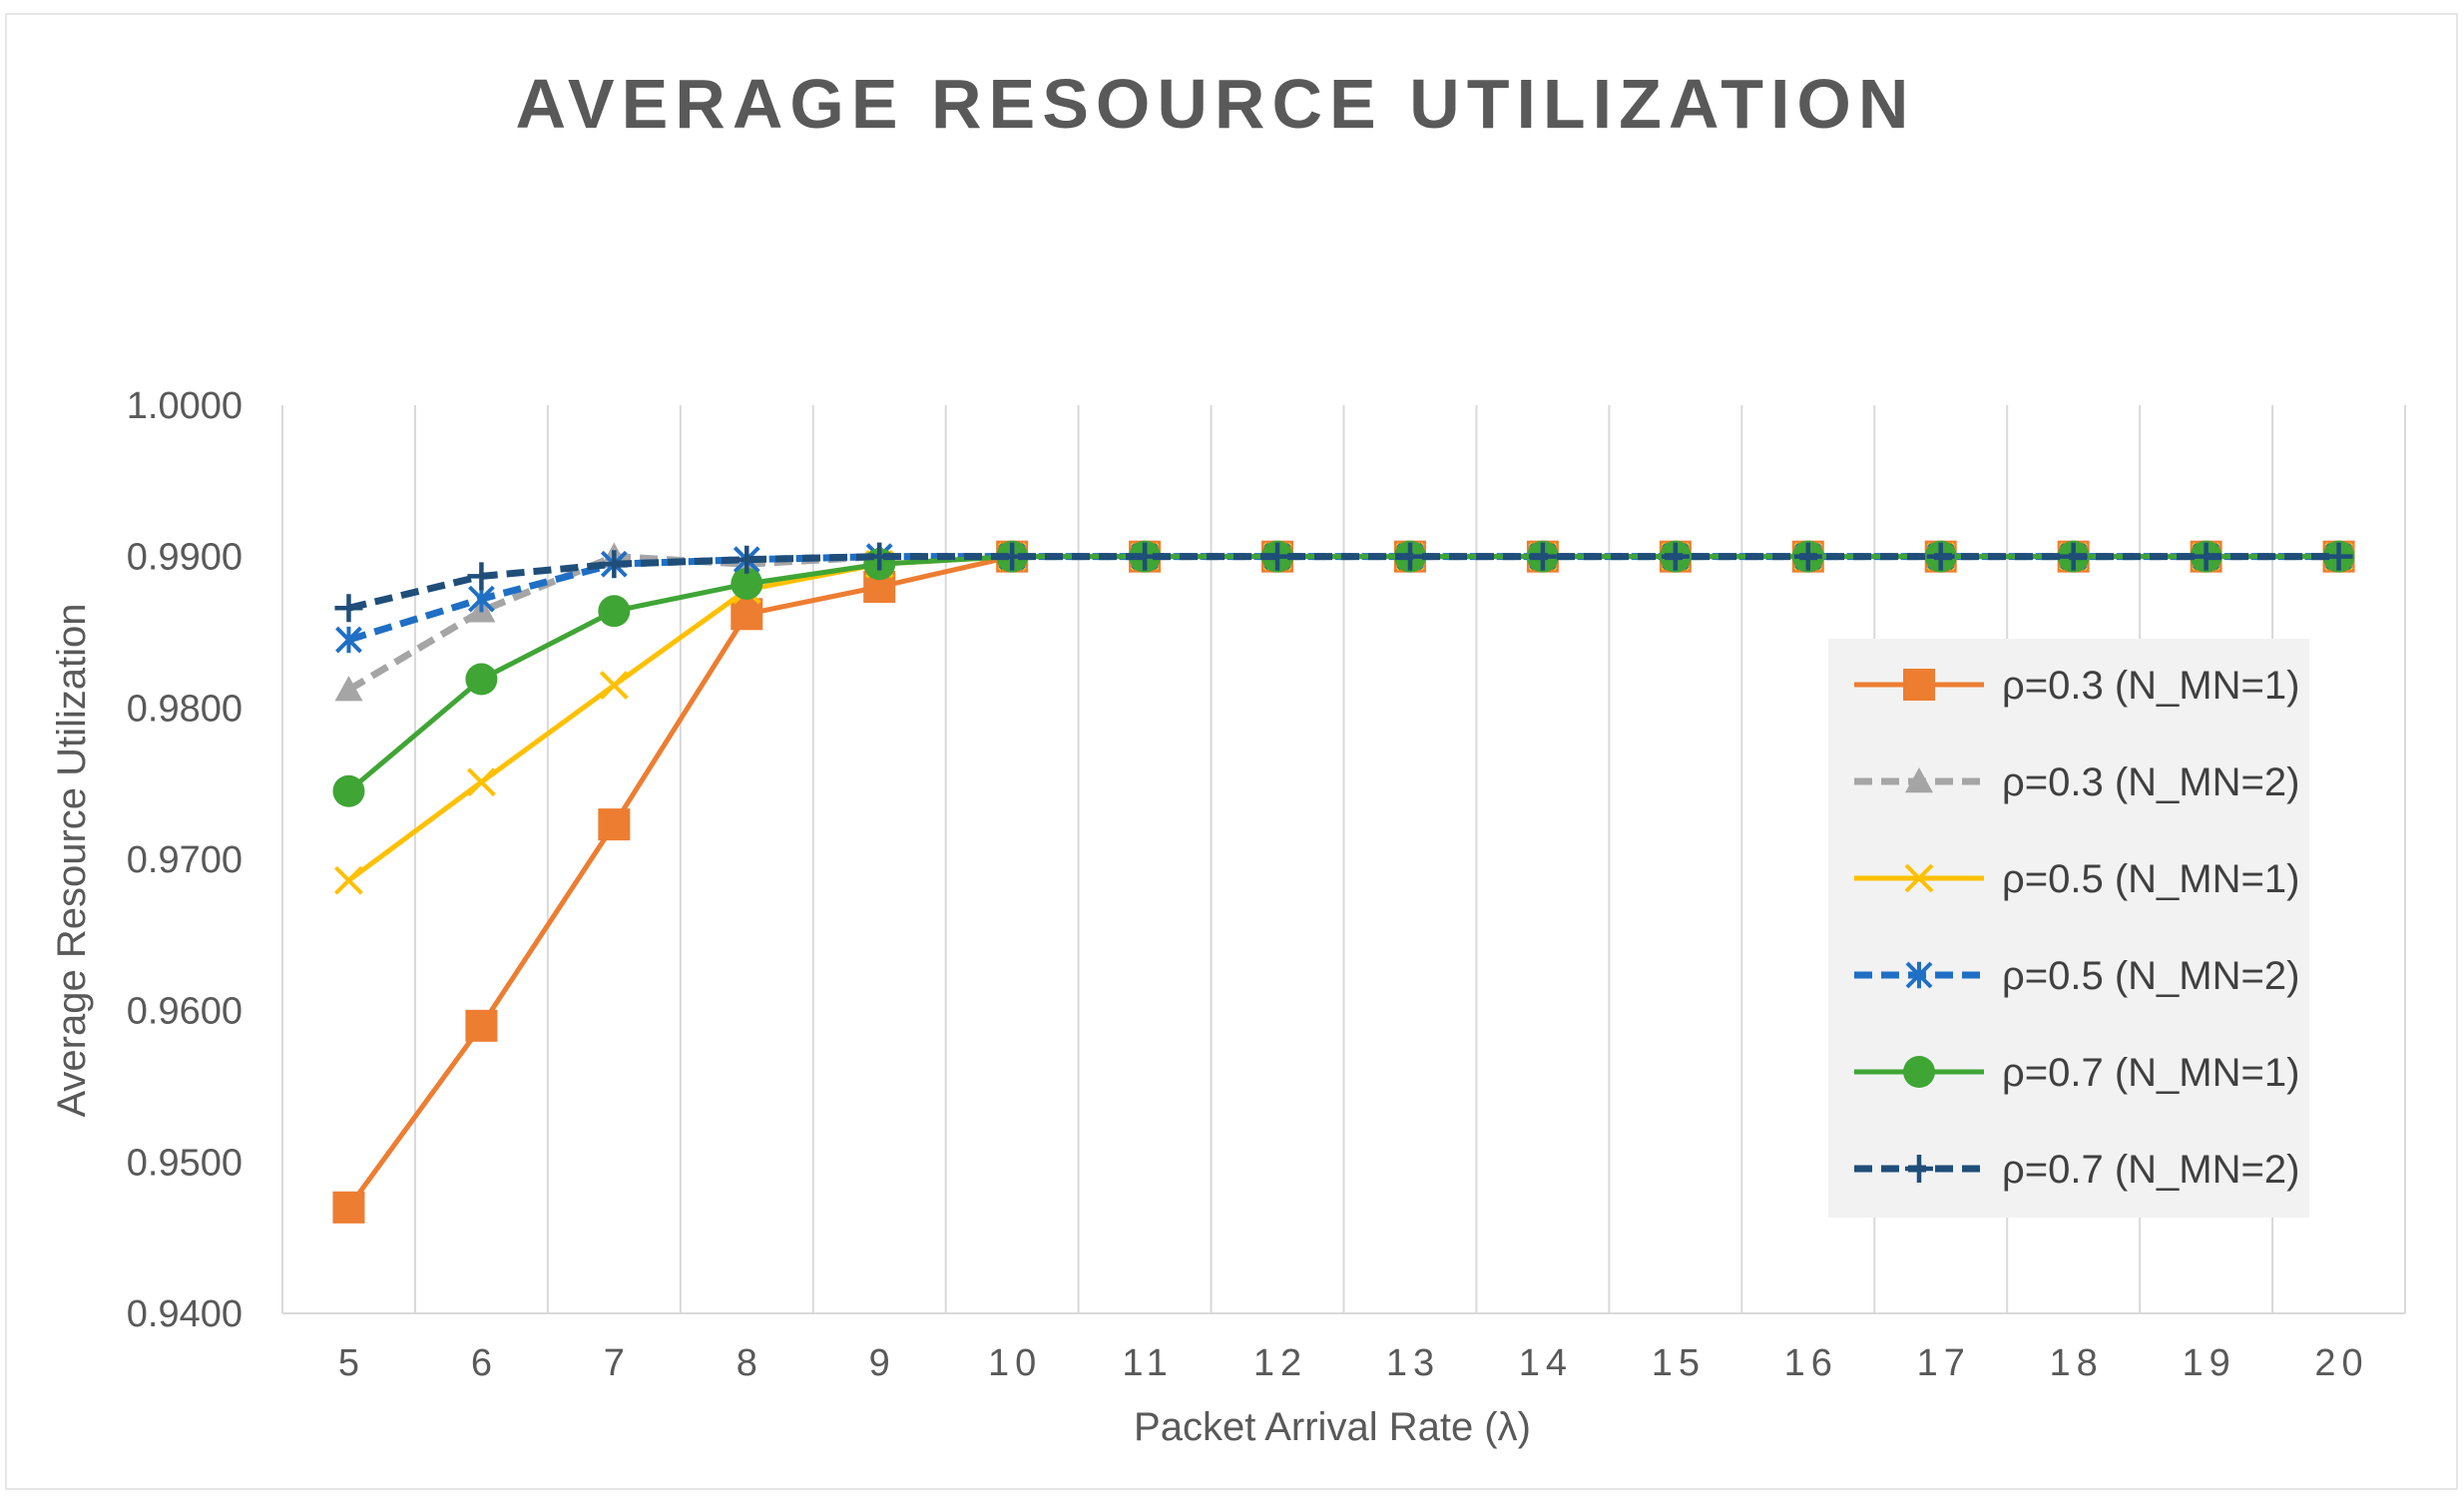 Image resolution: width=2464 pixels, height=1499 pixels. I want to click on legend-label: ρ=0.5 (N_MN=1), so click(2150, 879).